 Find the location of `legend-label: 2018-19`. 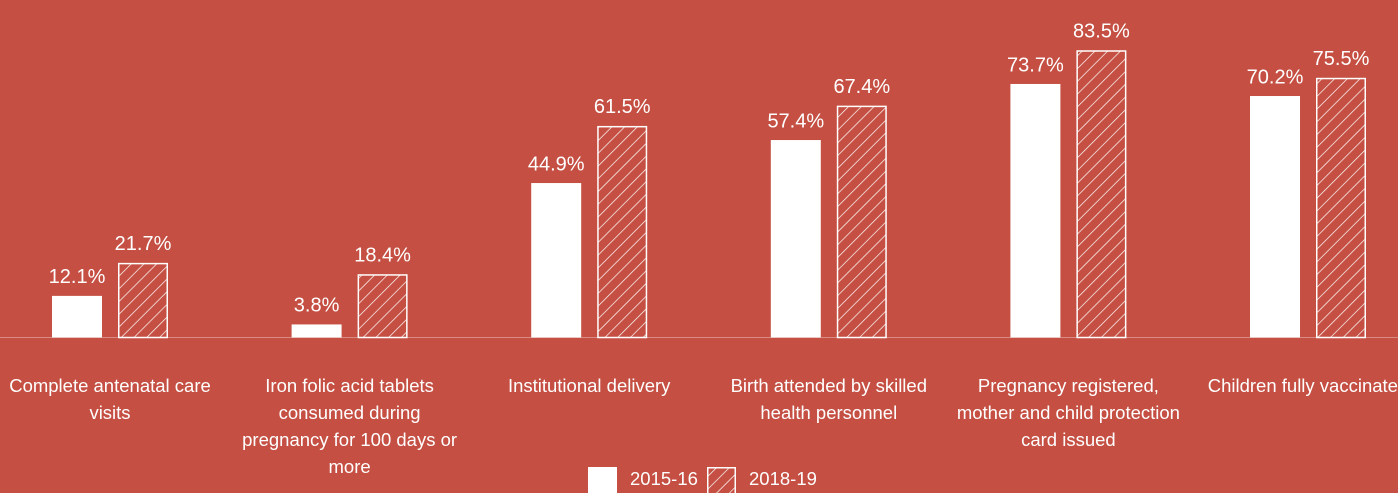

legend-label: 2018-19 is located at coordinates (783, 478).